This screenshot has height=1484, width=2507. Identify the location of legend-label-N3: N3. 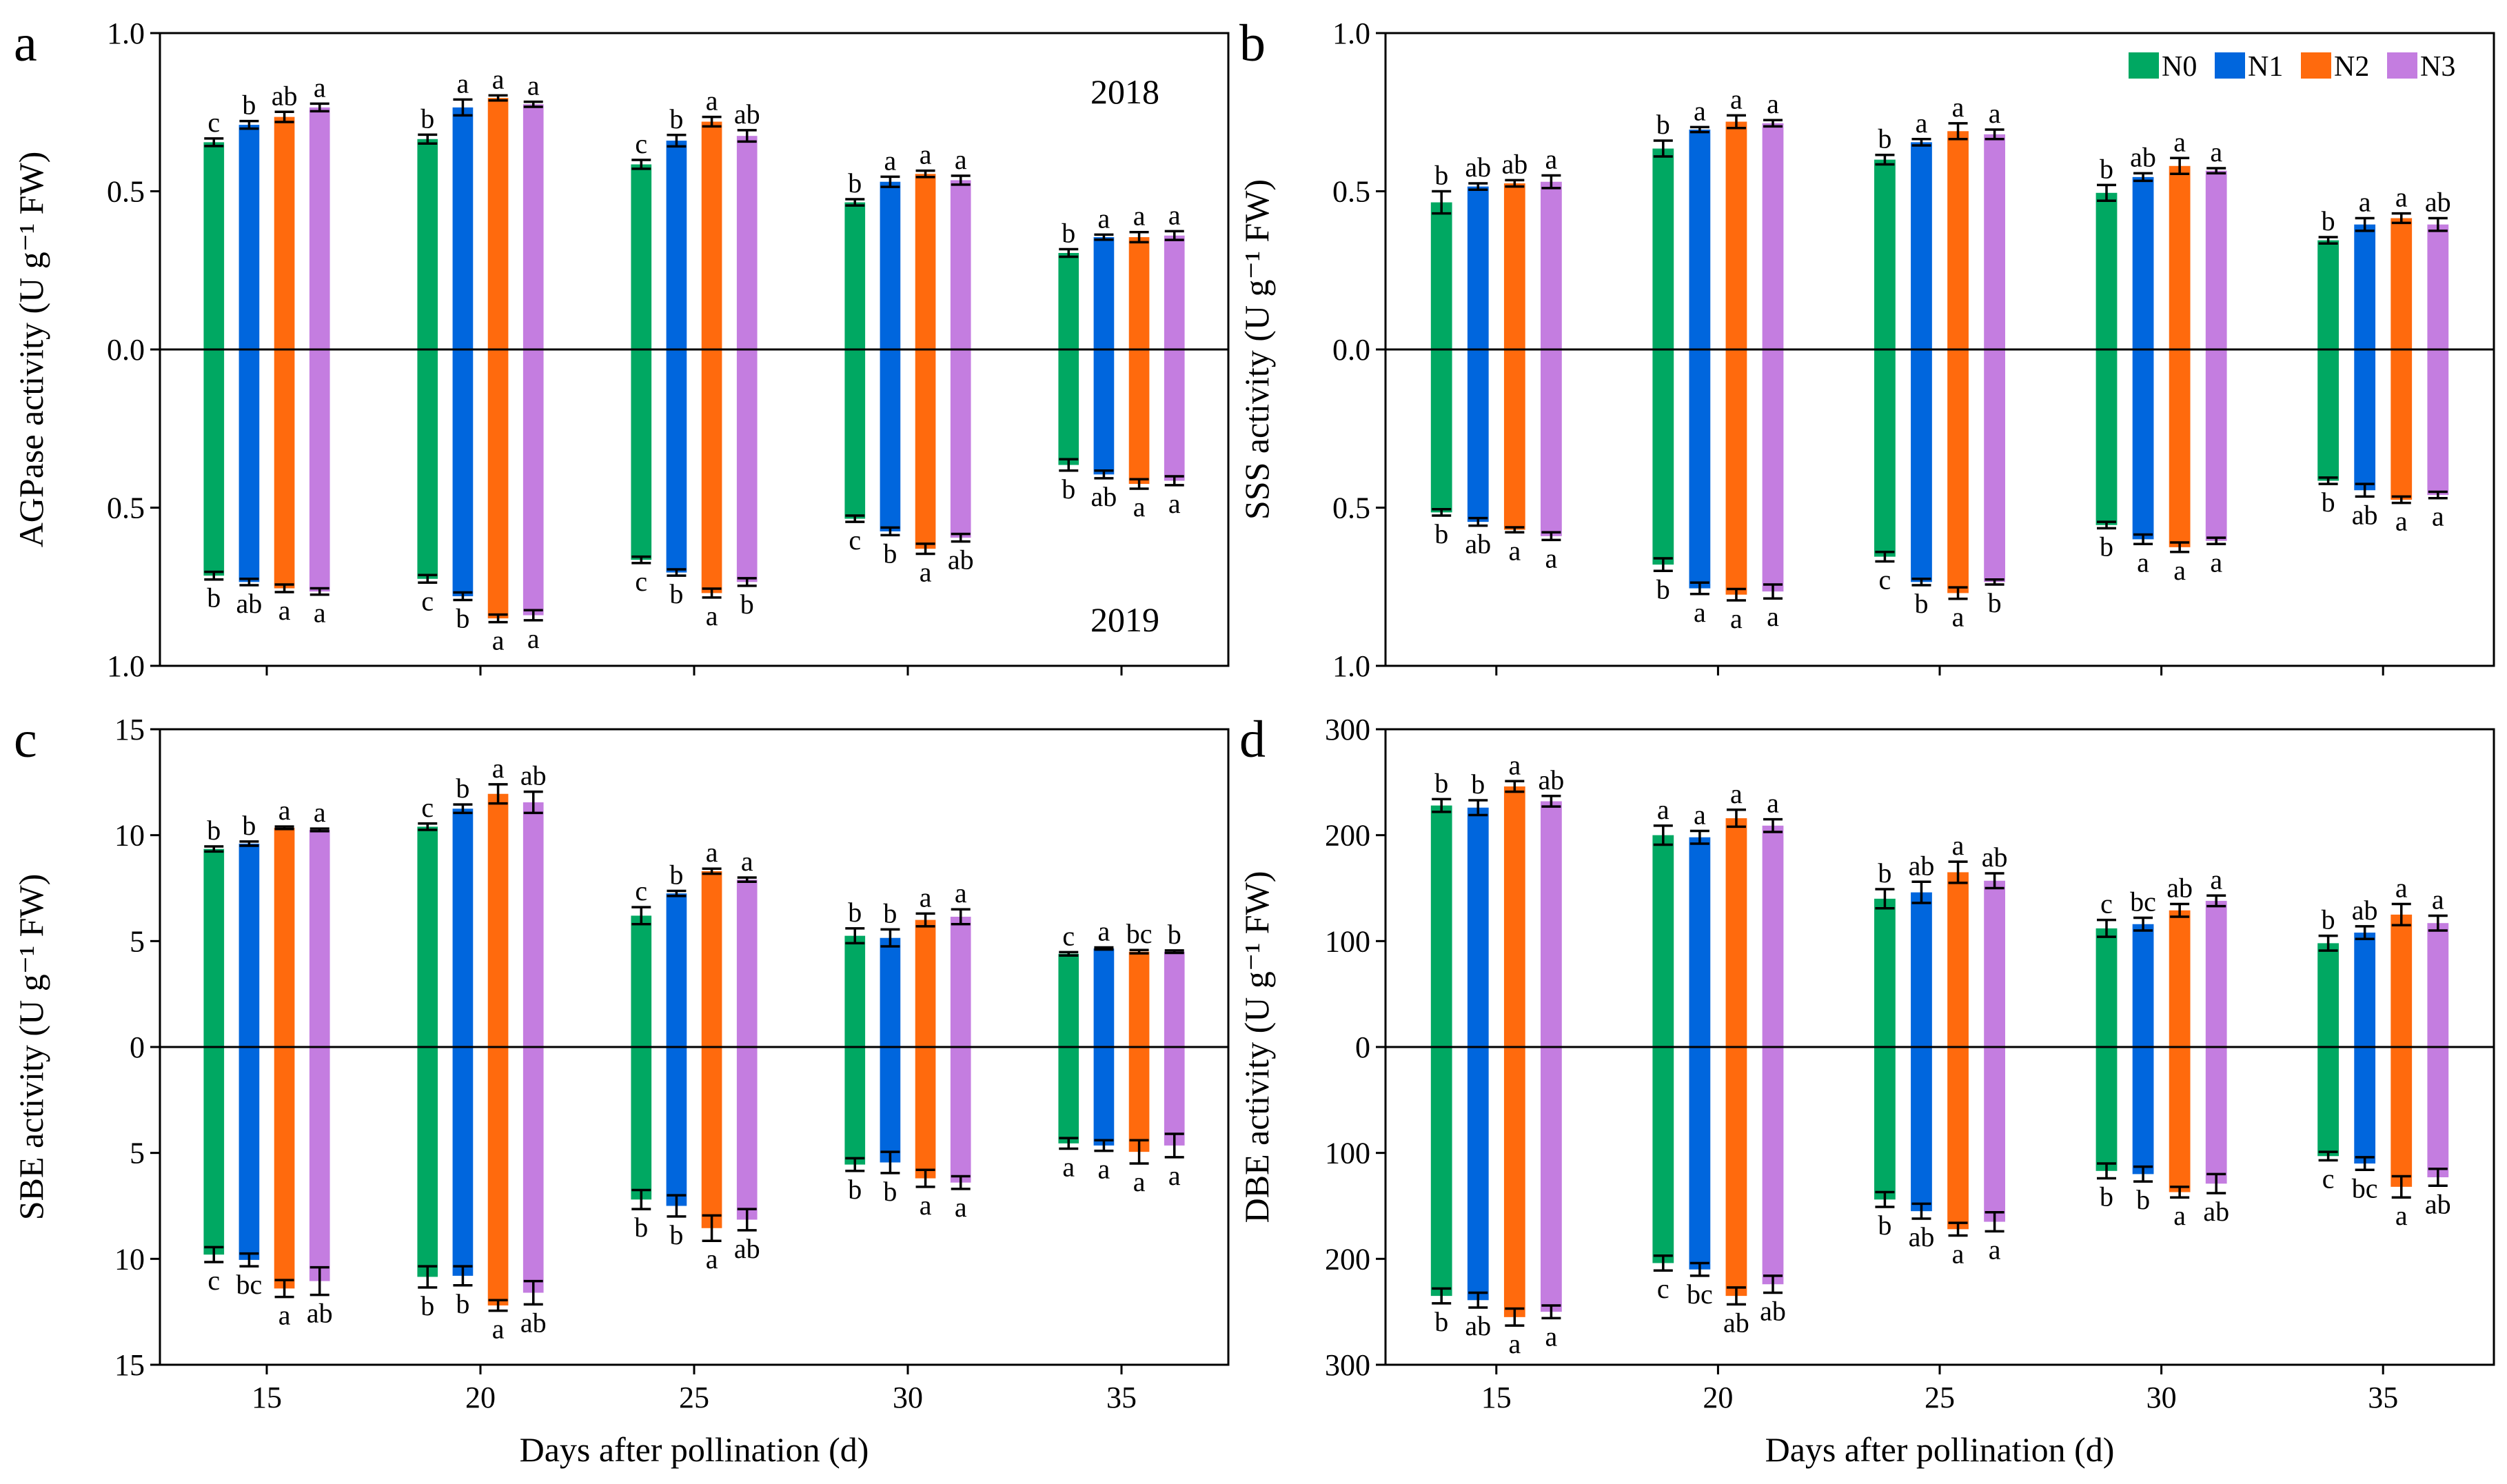
(2437, 67).